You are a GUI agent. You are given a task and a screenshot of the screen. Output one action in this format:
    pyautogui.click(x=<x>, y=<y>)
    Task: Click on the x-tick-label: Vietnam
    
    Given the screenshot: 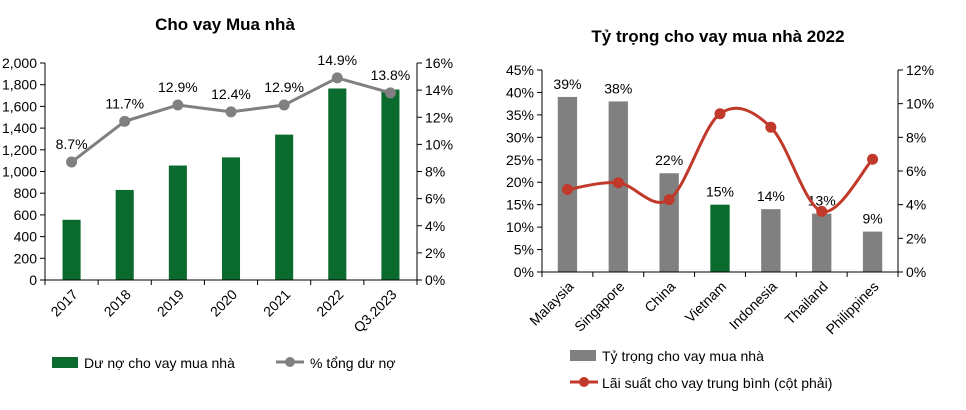 What is the action you would take?
    pyautogui.click(x=705, y=301)
    